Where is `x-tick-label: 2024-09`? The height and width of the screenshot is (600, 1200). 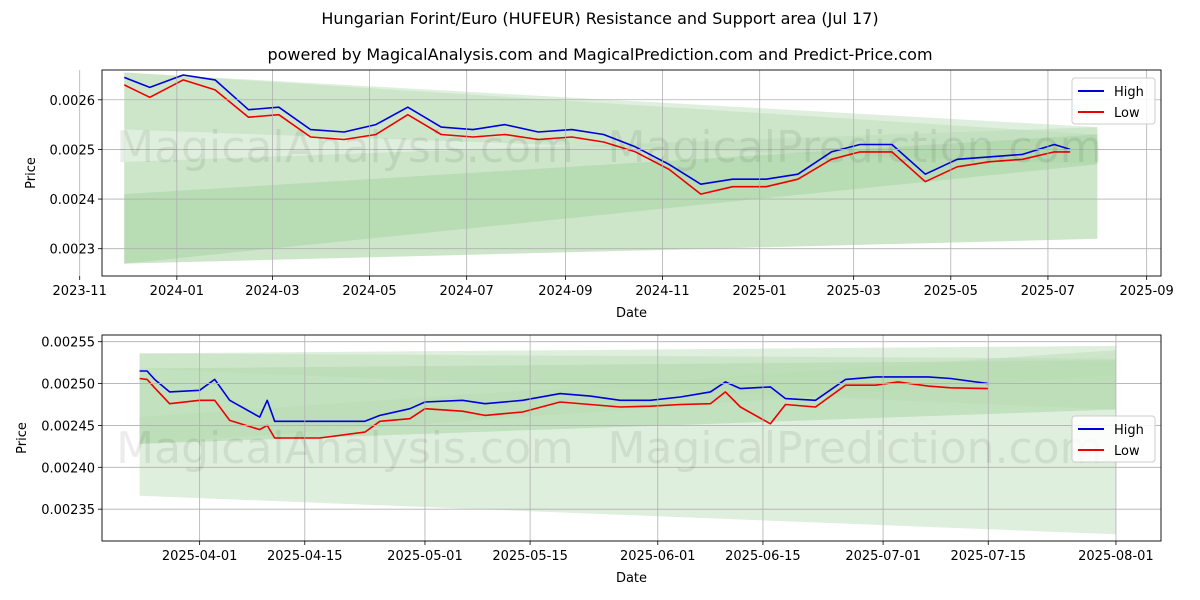
x-tick-label: 2024-09 is located at coordinates (565, 291).